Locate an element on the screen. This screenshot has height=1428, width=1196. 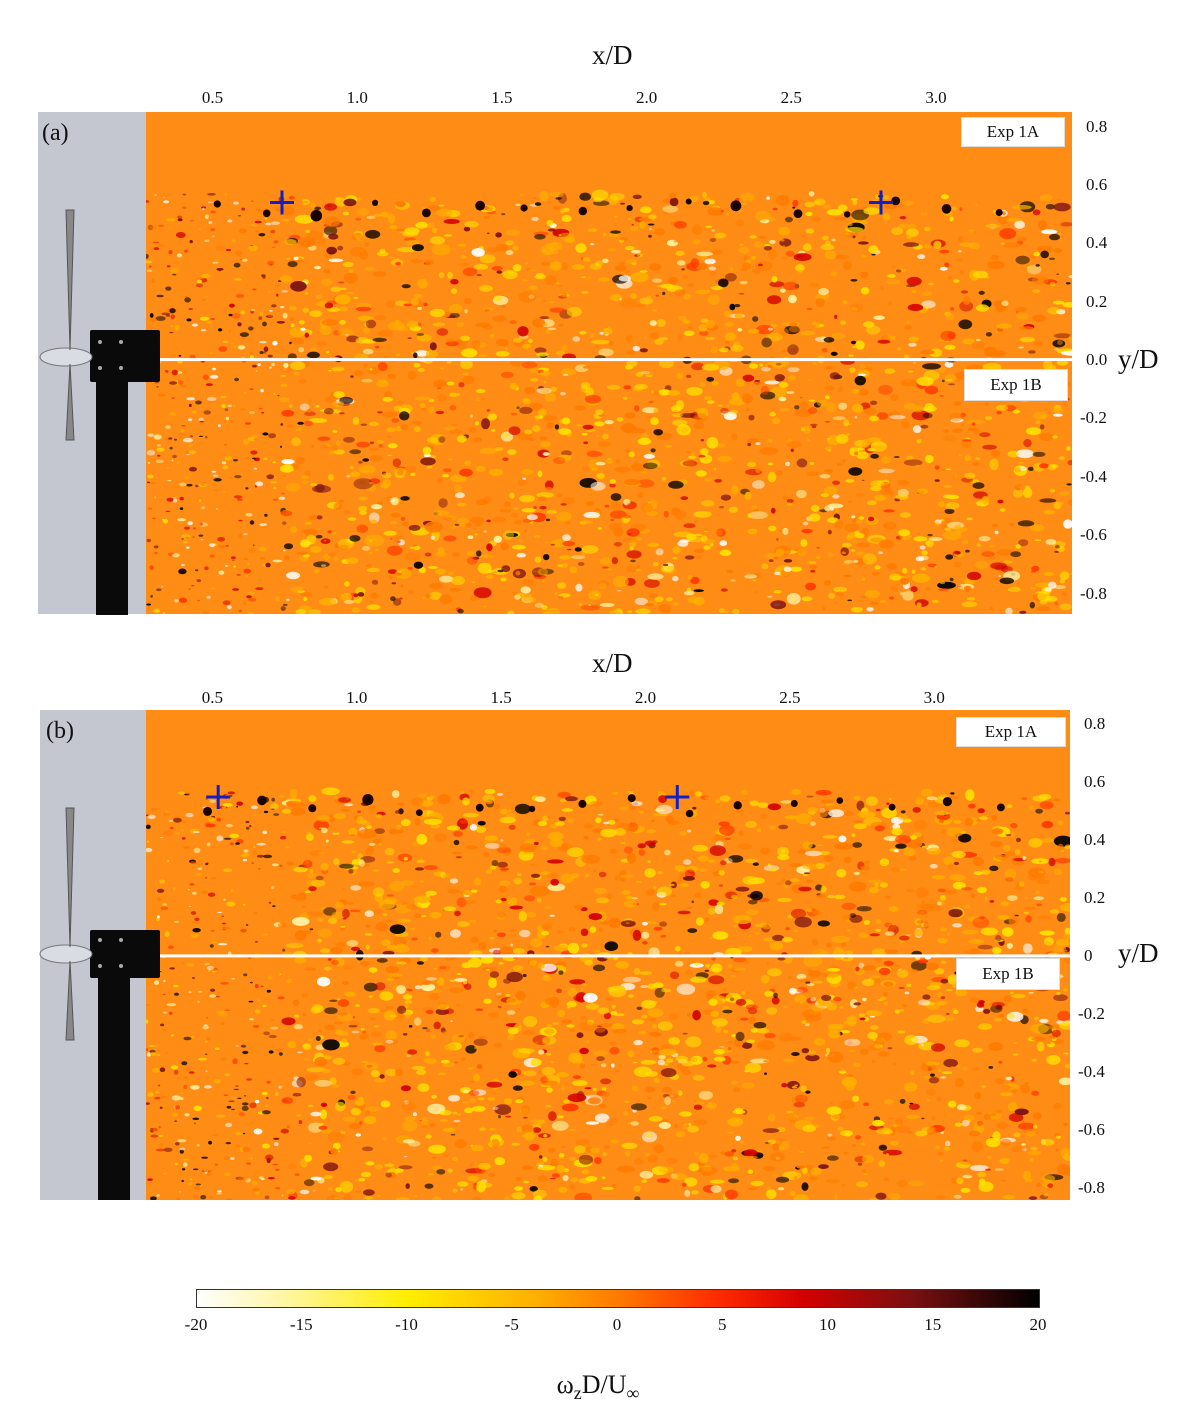
colorbar-tick-label: 15 is located at coordinates (933, 1324).